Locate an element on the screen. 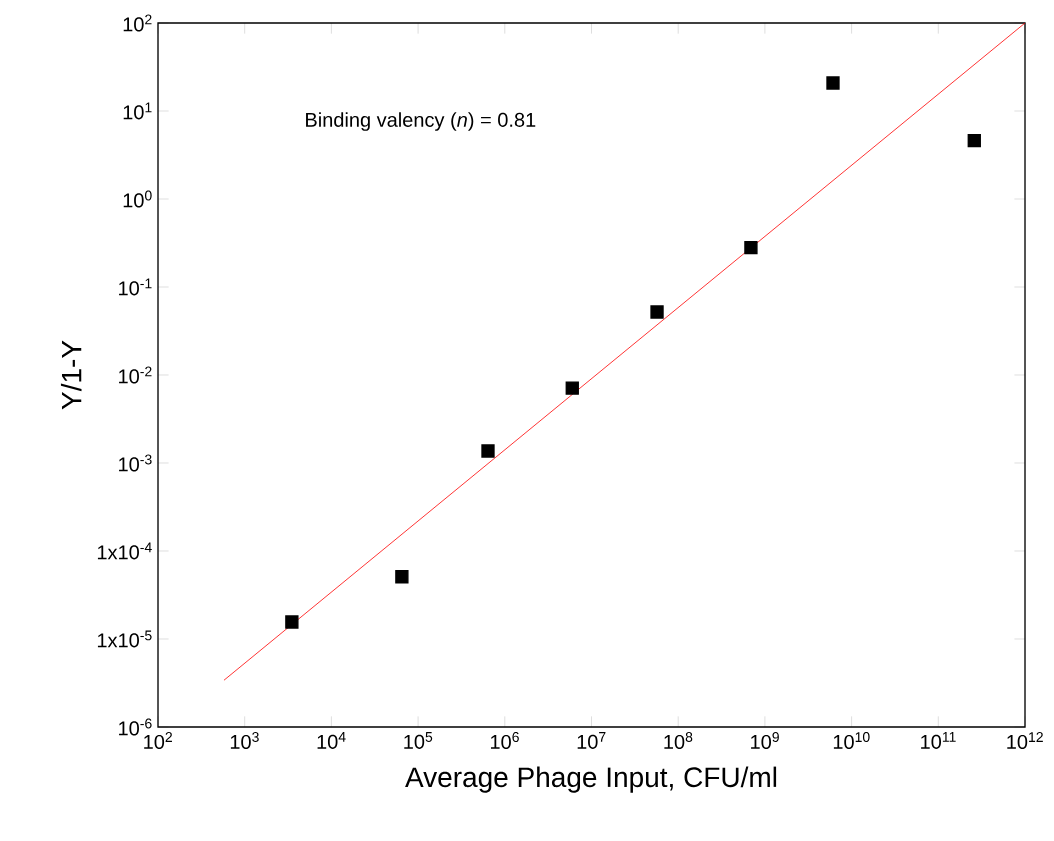 Image resolution: width=1054 pixels, height=841 pixels. y-axis-title: Y/1-Y is located at coordinates (71, 375).